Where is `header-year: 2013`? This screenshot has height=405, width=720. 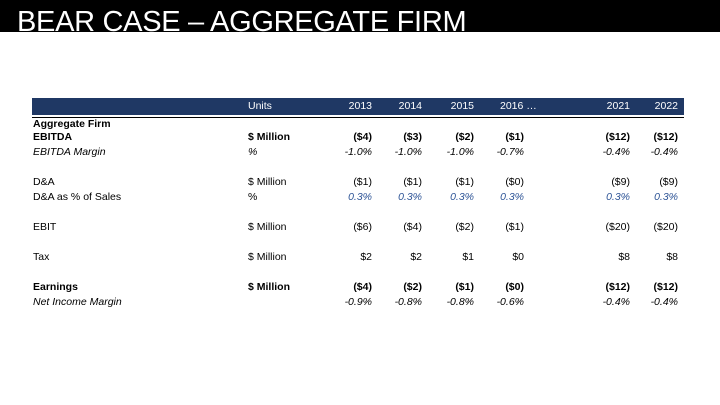 header-year: 2013 is located at coordinates (360, 106).